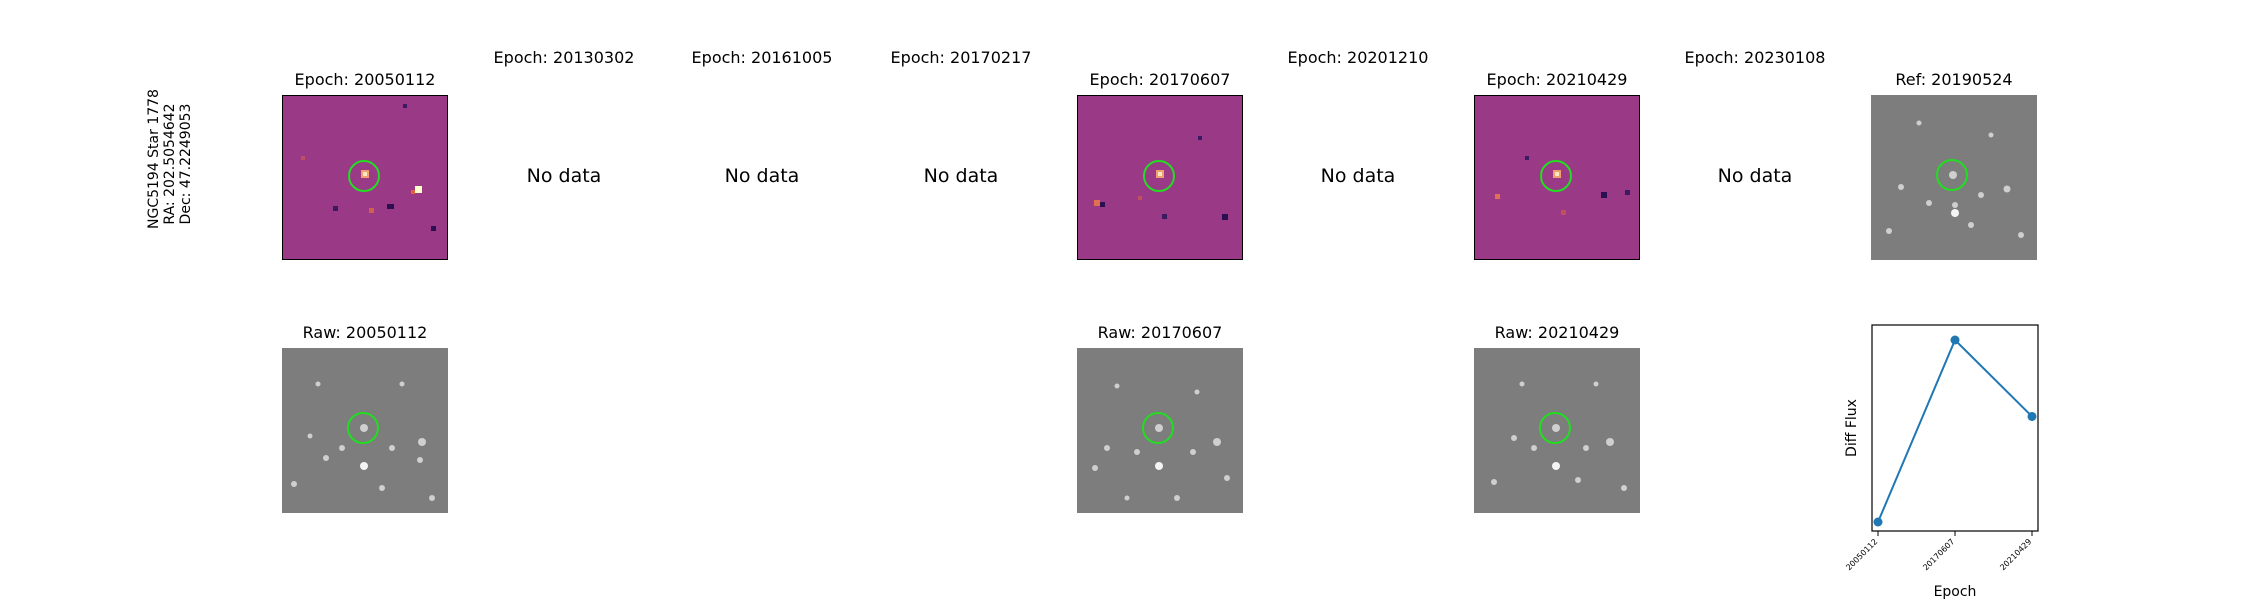 Image resolution: width=2250 pixels, height=600 pixels. What do you see at coordinates (1557, 79) in the screenshot?
I see `epoch-title-7: Epoch: 20210429` at bounding box center [1557, 79].